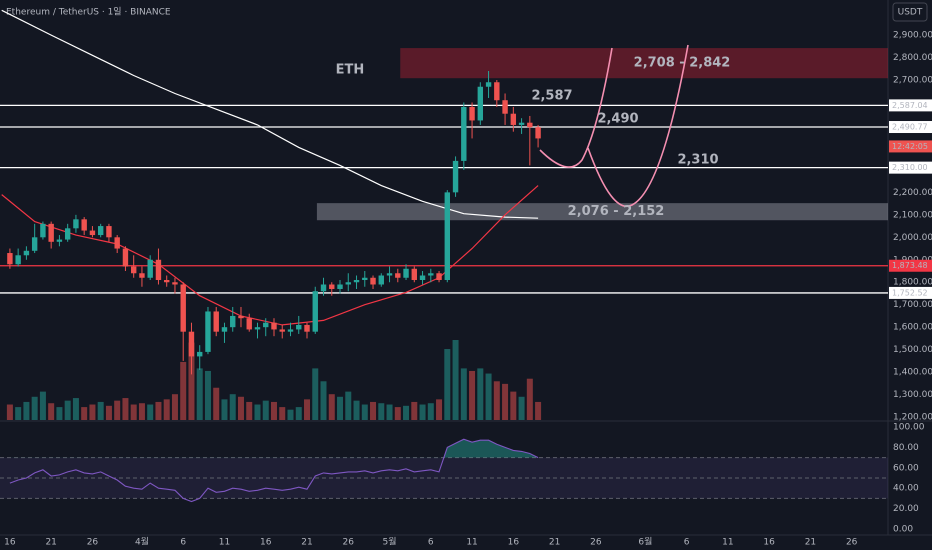 This screenshot has height=550, width=932. Describe the element at coordinates (390, 542) in the screenshot. I see `x-tick-label: 5월` at that location.